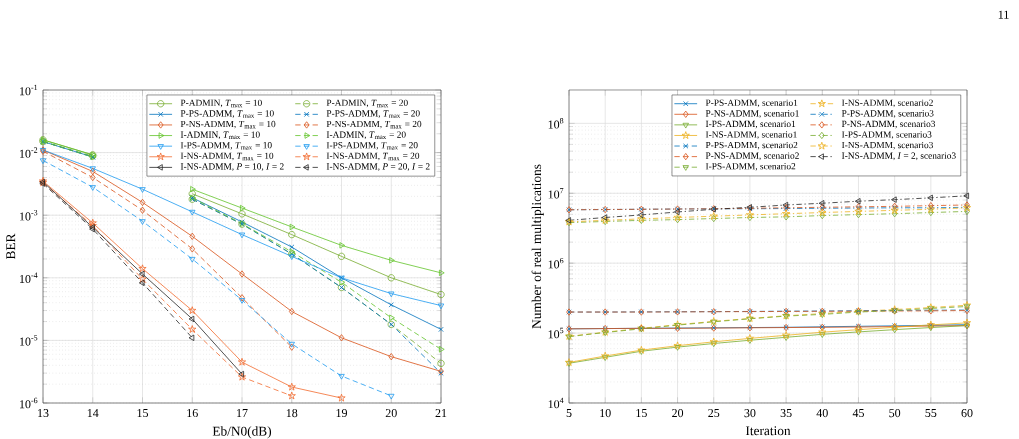  Describe the element at coordinates (752, 156) in the screenshot. I see `legend-label: P-NS-ADMM, scenario2` at that location.